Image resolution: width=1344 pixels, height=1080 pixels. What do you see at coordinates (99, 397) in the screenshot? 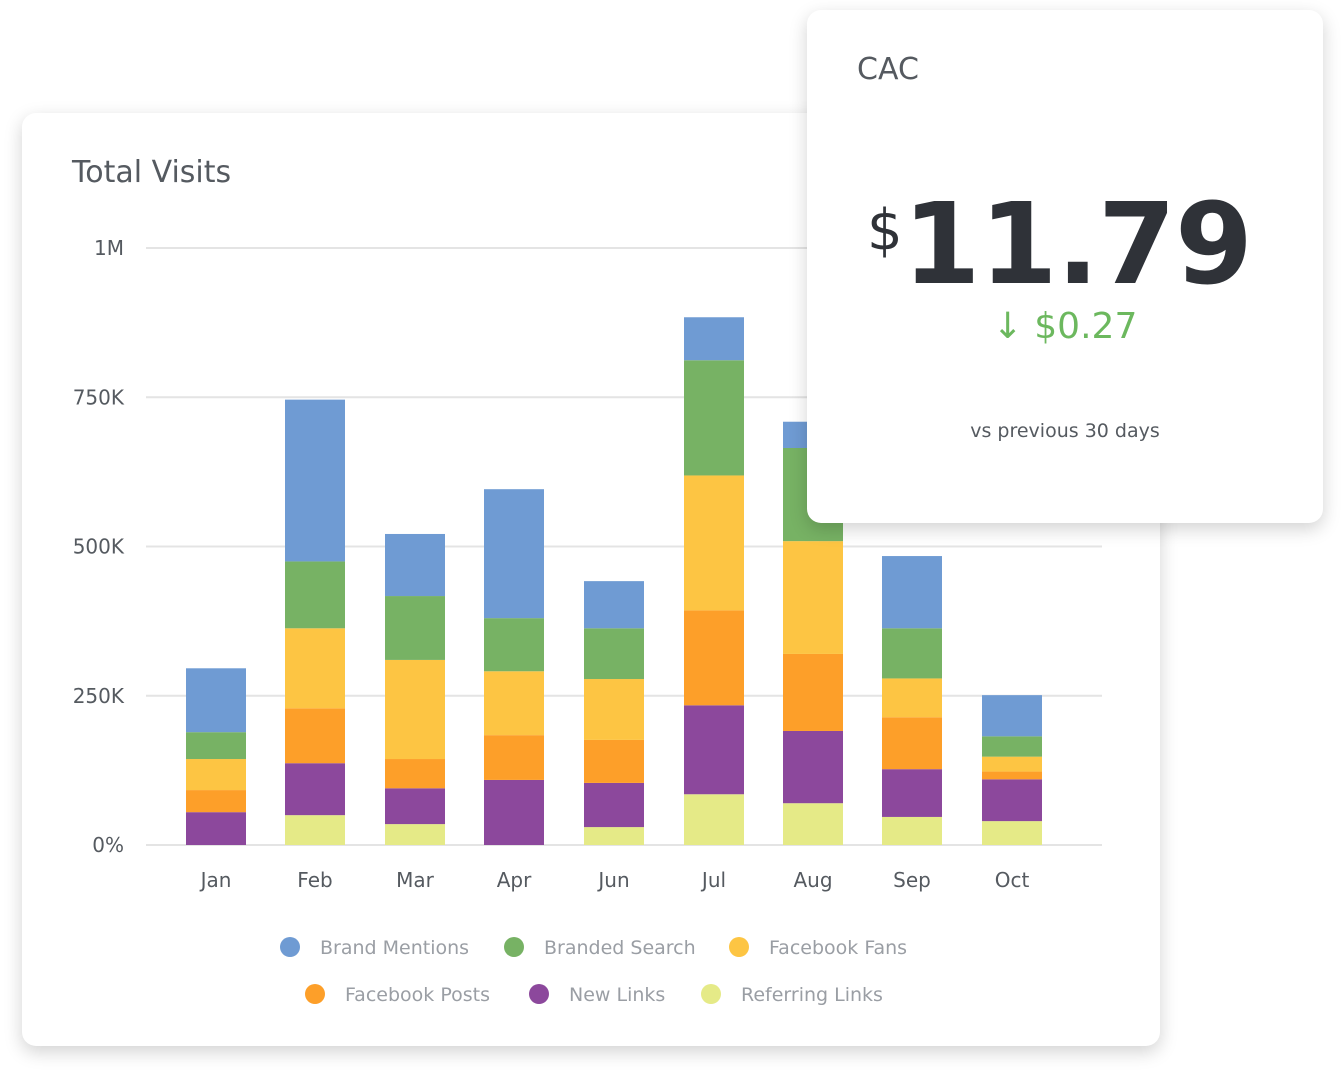
I see `y-tick-label: 750K` at bounding box center [99, 397].